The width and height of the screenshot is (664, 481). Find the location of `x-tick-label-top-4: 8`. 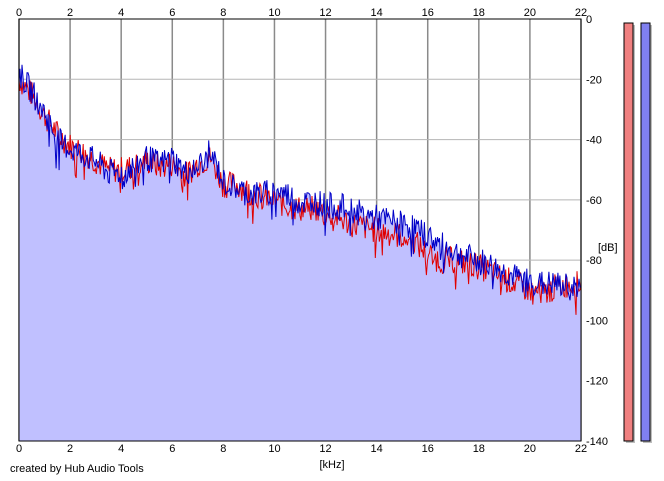

x-tick-label-top-4: 8 is located at coordinates (223, 13).